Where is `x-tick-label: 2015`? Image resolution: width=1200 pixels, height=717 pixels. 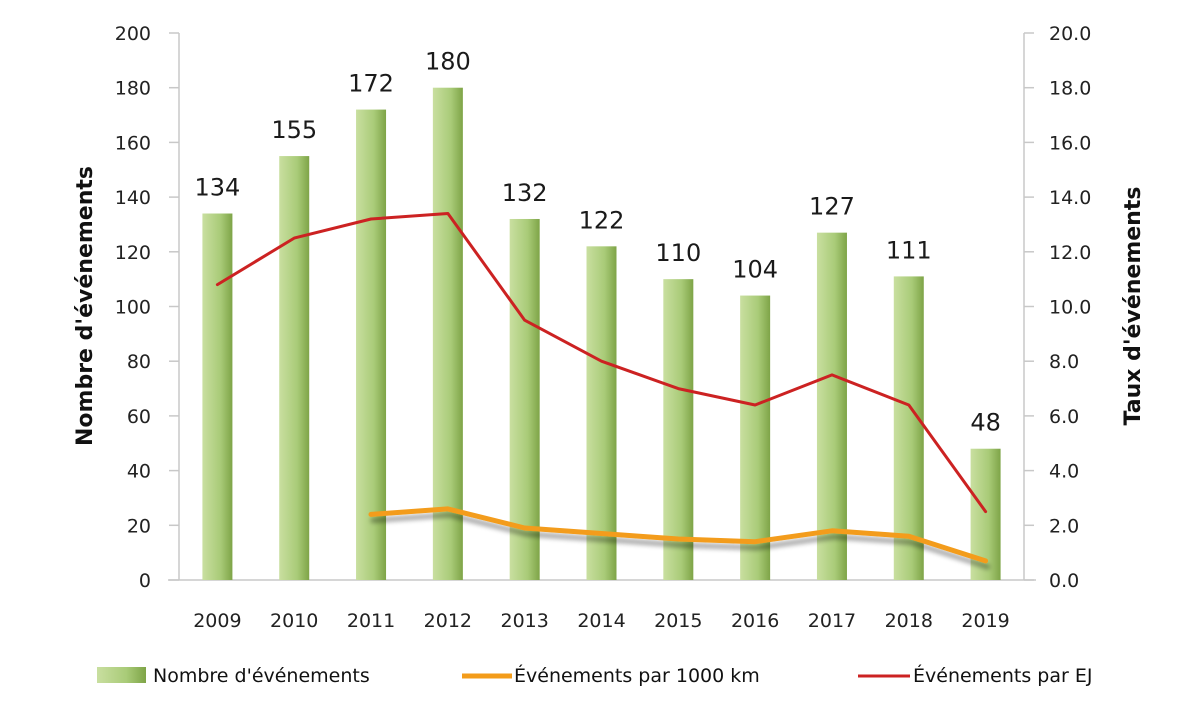 x-tick-label: 2015 is located at coordinates (678, 621).